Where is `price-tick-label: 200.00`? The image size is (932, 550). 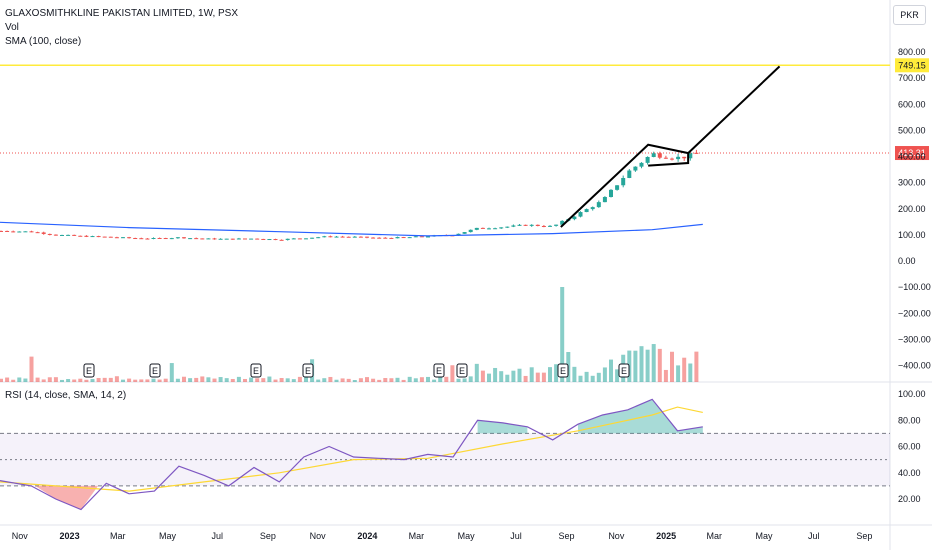 price-tick-label: 200.00 is located at coordinates (912, 209).